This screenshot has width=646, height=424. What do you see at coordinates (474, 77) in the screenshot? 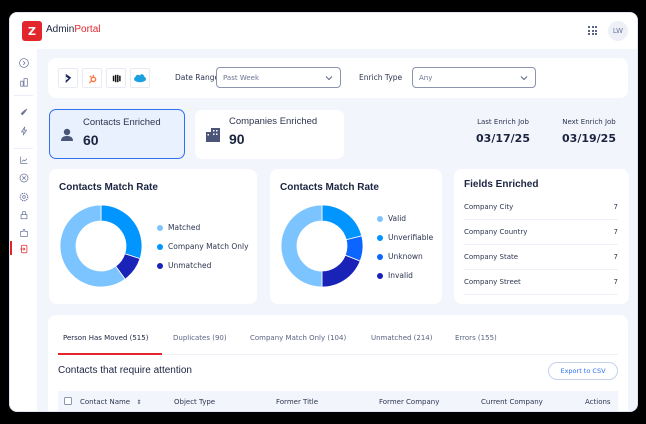
I see `enrich-type-select: Any` at bounding box center [474, 77].